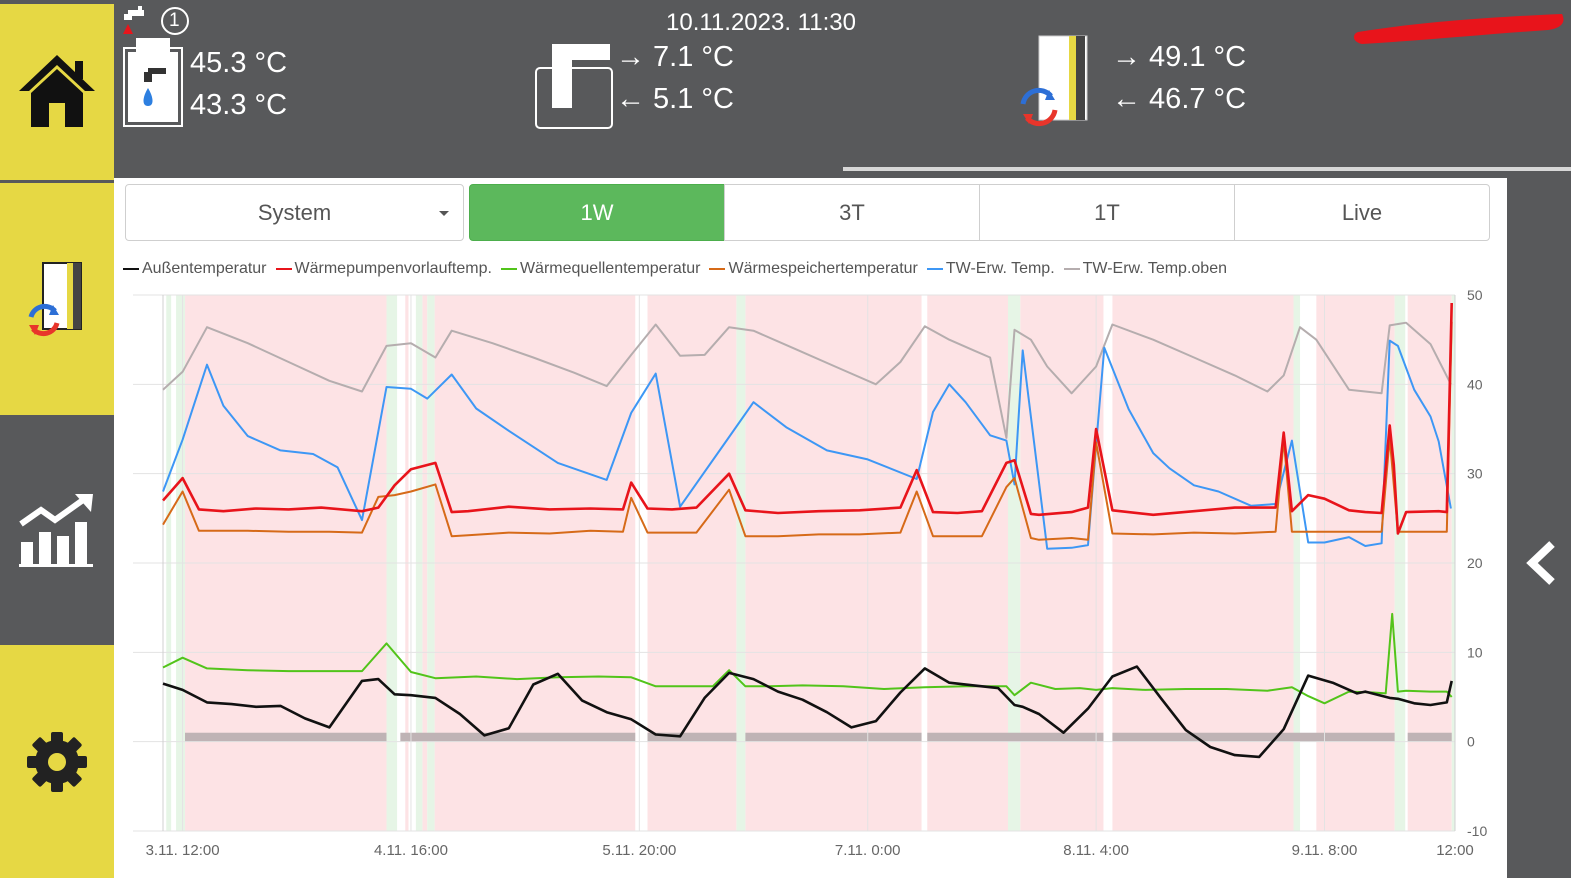  I want to click on right-rail, so click(1539, 528).